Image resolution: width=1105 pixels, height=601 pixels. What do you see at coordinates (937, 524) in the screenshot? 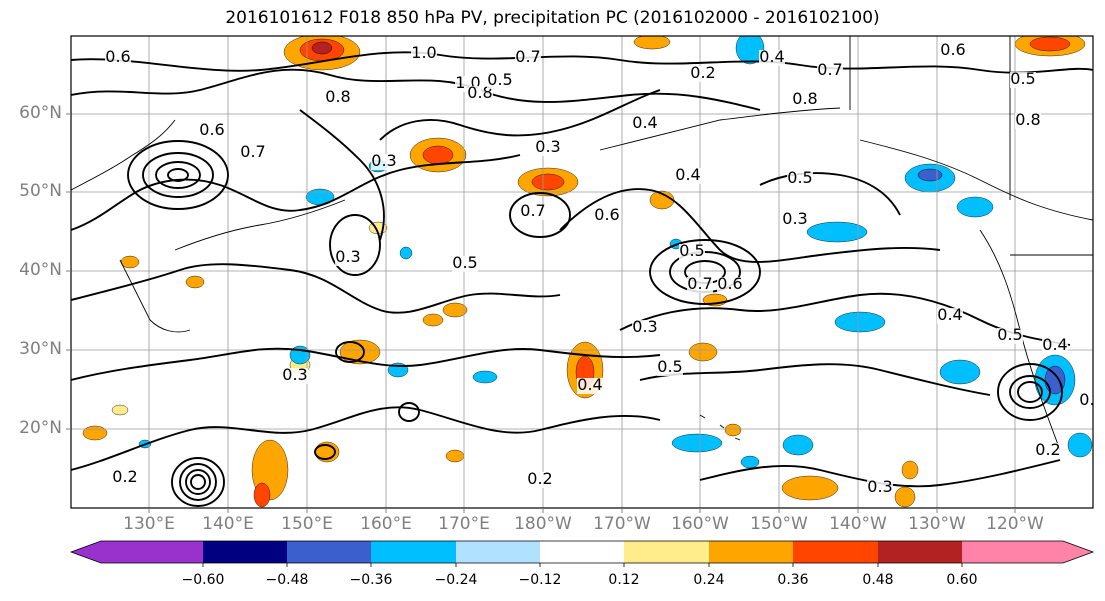
I see `lon-label: 130°W` at bounding box center [937, 524].